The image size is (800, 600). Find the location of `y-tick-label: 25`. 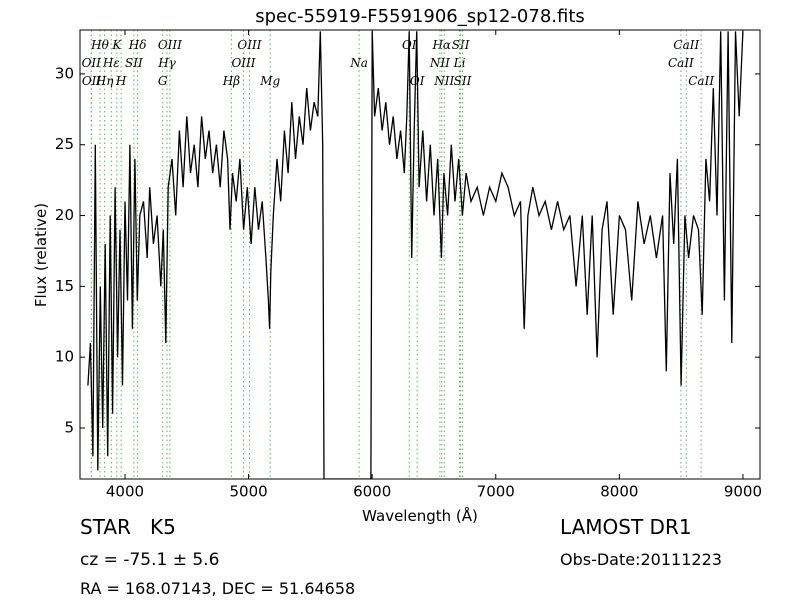

y-tick-label: 25 is located at coordinates (64, 144).